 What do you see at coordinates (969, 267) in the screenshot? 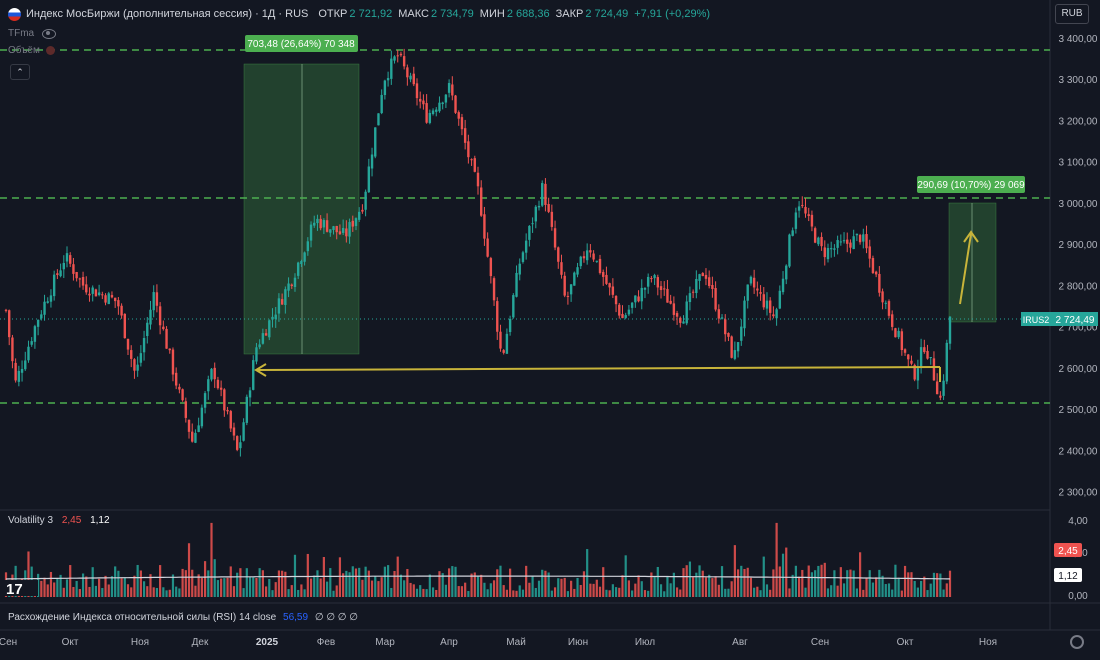
I see `diagonal-arrow` at bounding box center [969, 267].